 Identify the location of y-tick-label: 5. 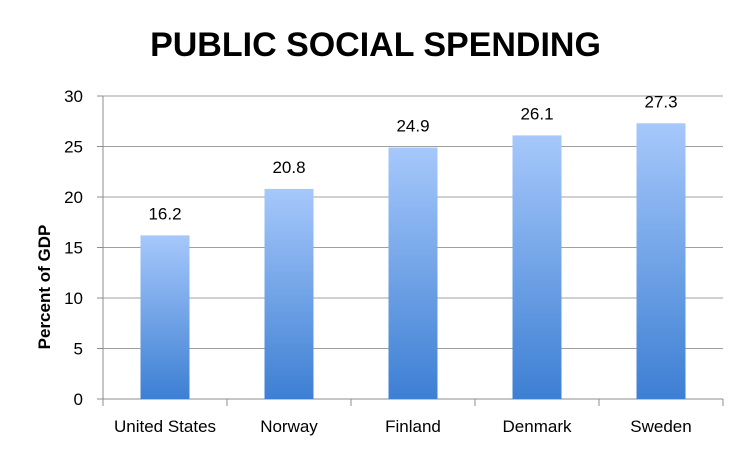
(78, 349).